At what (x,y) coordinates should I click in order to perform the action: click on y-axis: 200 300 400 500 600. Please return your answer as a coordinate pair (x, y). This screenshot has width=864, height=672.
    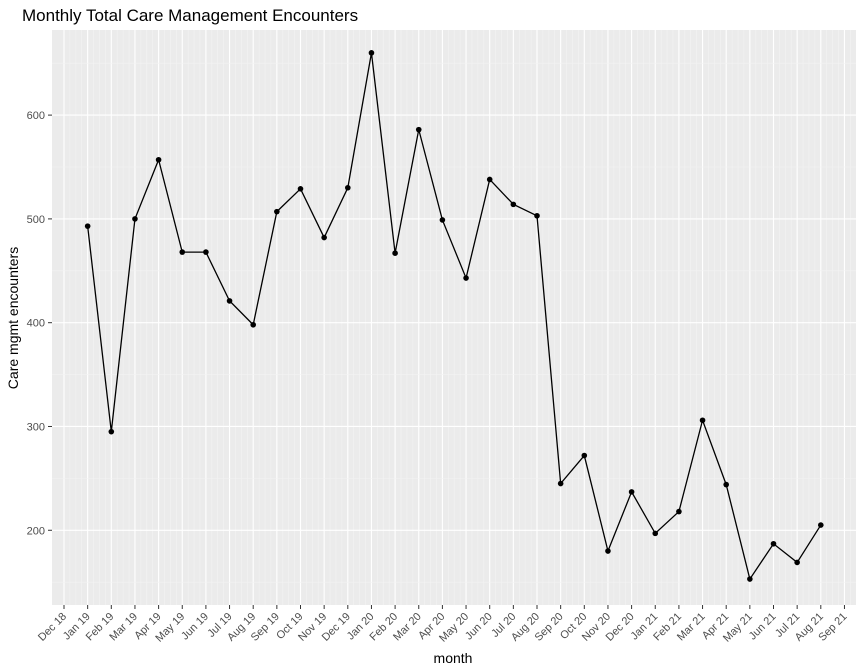
    Looking at the image, I should click on (39, 323).